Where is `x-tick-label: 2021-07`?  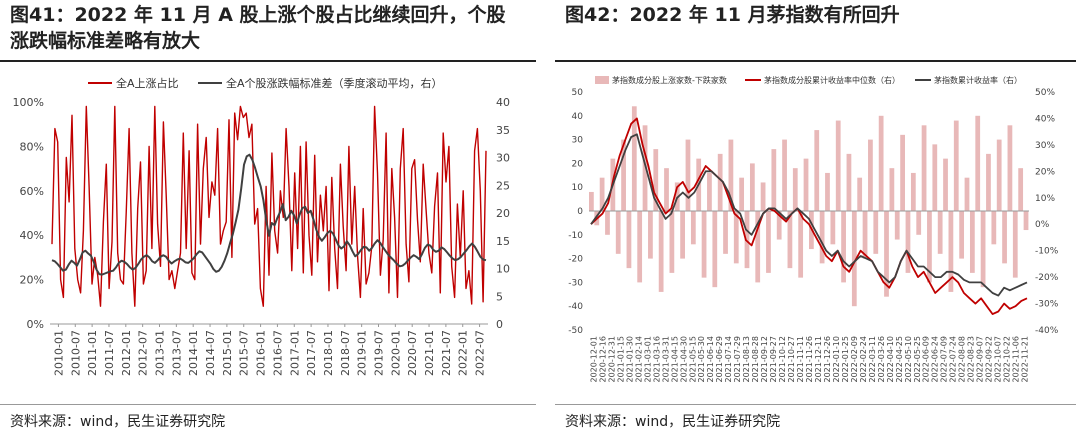
x-tick-label: 2021-07 is located at coordinates (446, 353).